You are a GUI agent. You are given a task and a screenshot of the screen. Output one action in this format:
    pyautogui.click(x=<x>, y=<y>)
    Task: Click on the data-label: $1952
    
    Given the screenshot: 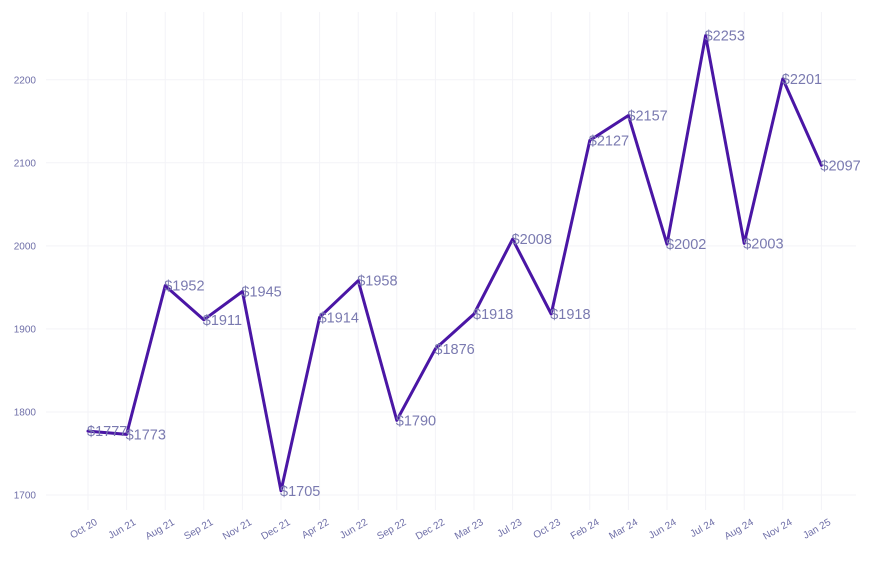 What is the action you would take?
    pyautogui.click(x=184, y=287)
    